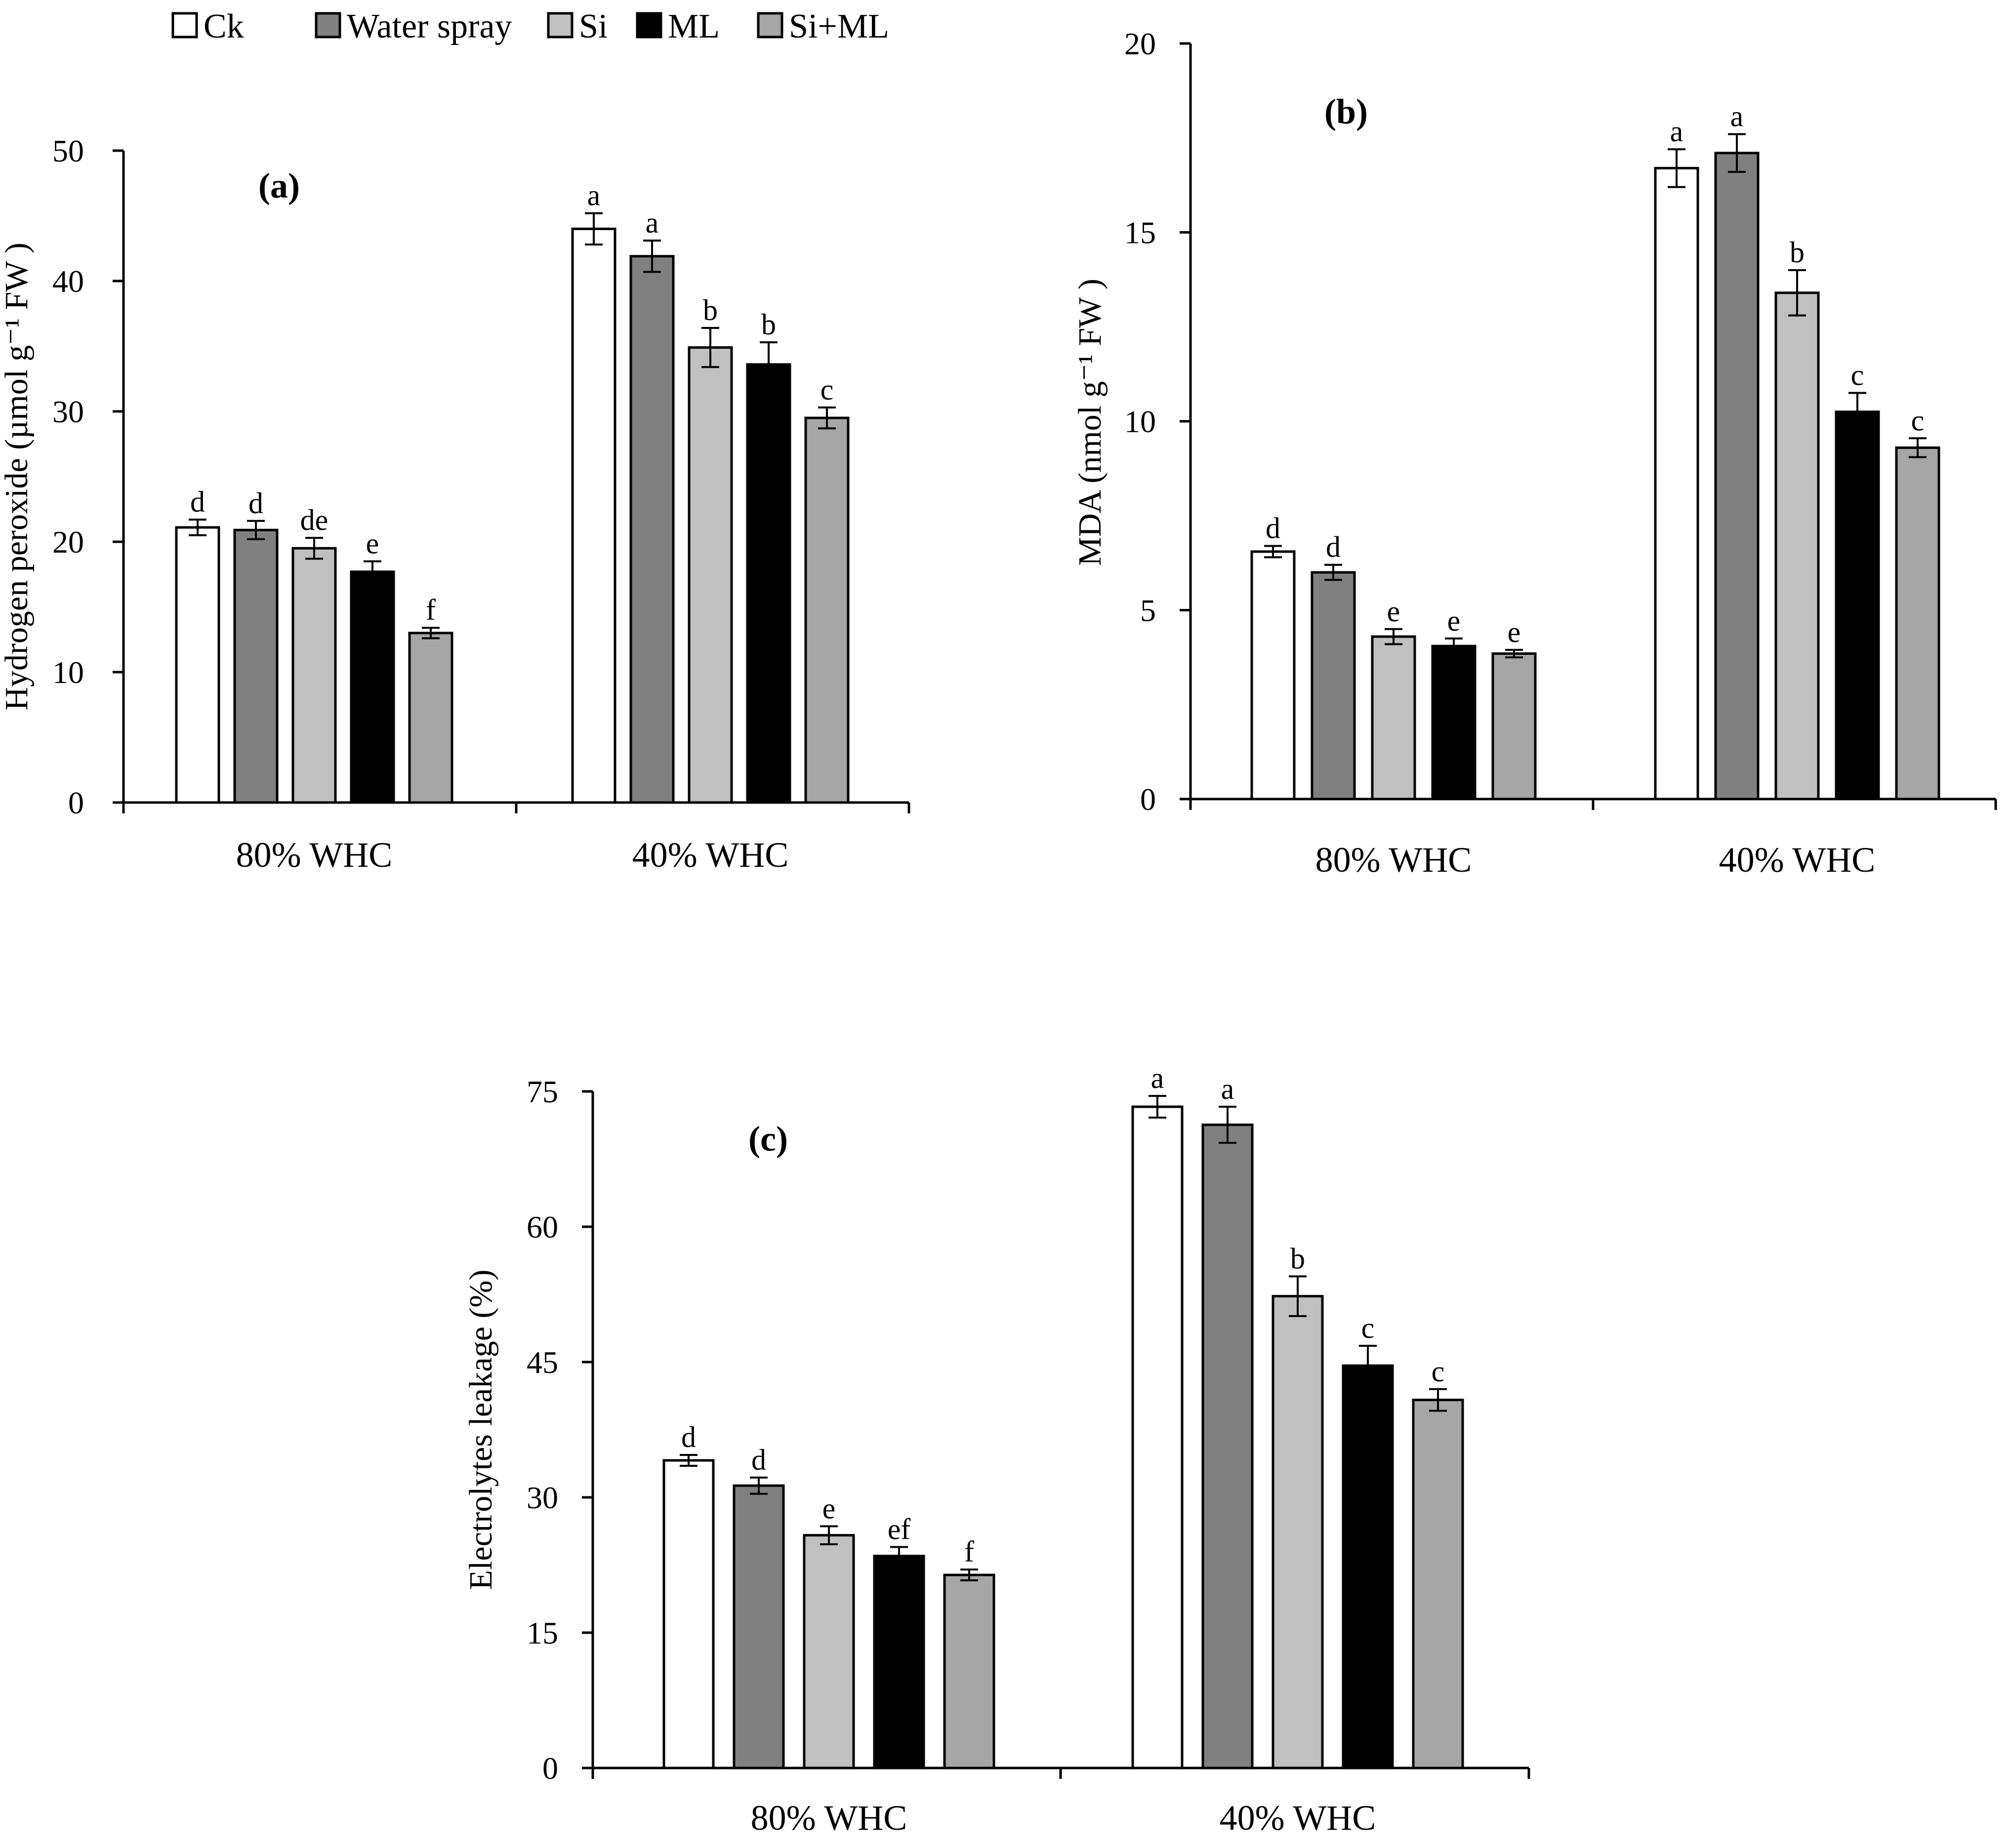 The image size is (2011, 1848). What do you see at coordinates (481, 1430) in the screenshot?
I see `y-axis-label: Electrolytes leakage (%)` at bounding box center [481, 1430].